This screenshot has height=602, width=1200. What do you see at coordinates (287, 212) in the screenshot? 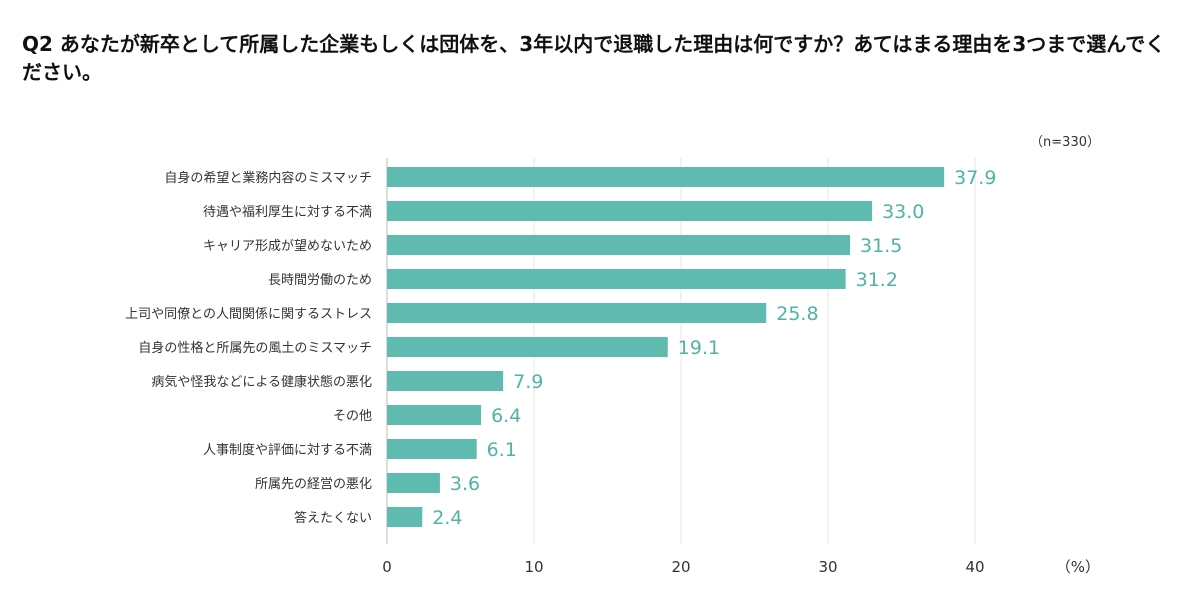
I see `category-label-2: 待遇や福利厚生に対する不満` at bounding box center [287, 212].